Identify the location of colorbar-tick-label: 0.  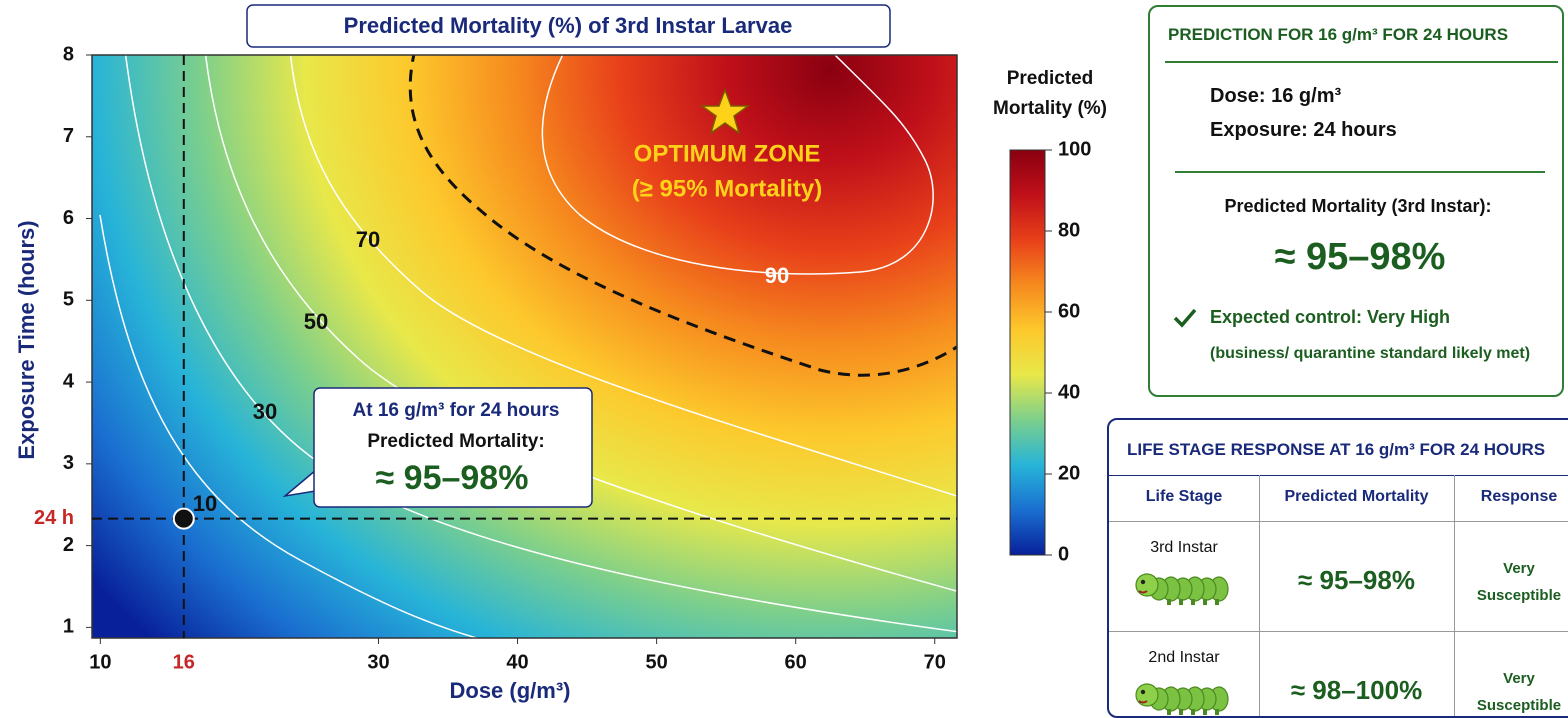
(1063, 554).